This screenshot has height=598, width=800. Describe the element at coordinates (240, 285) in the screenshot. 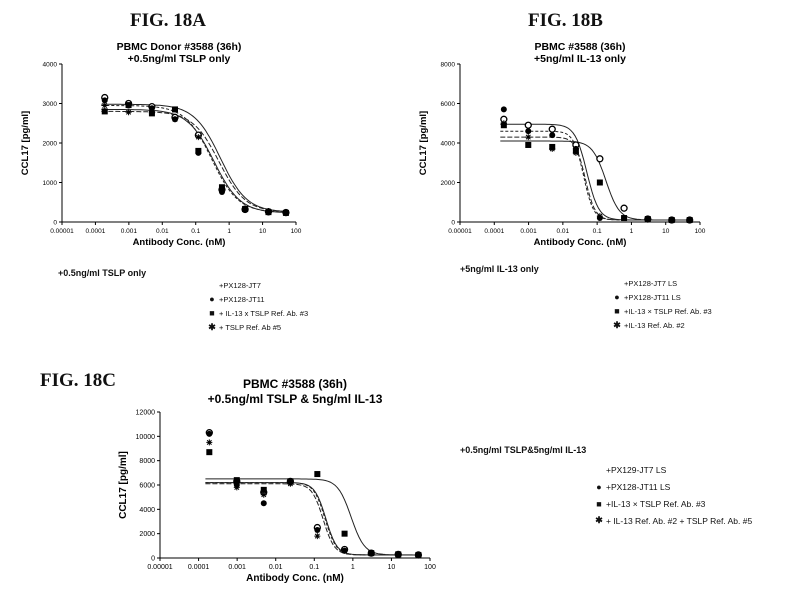

I see `legend-label: +PX128-JT7` at that location.